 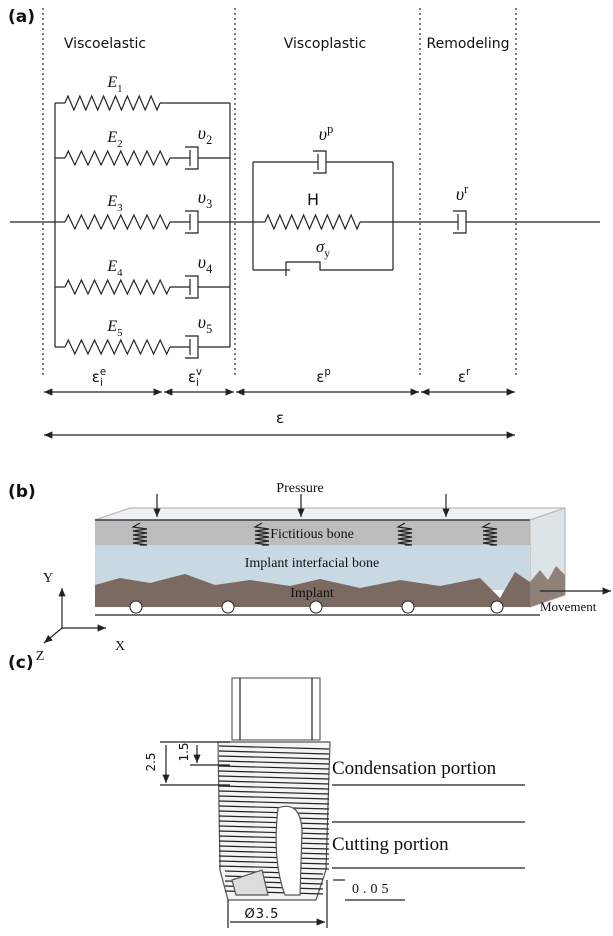 I want to click on strain-label: εe i, so click(x=99, y=378).